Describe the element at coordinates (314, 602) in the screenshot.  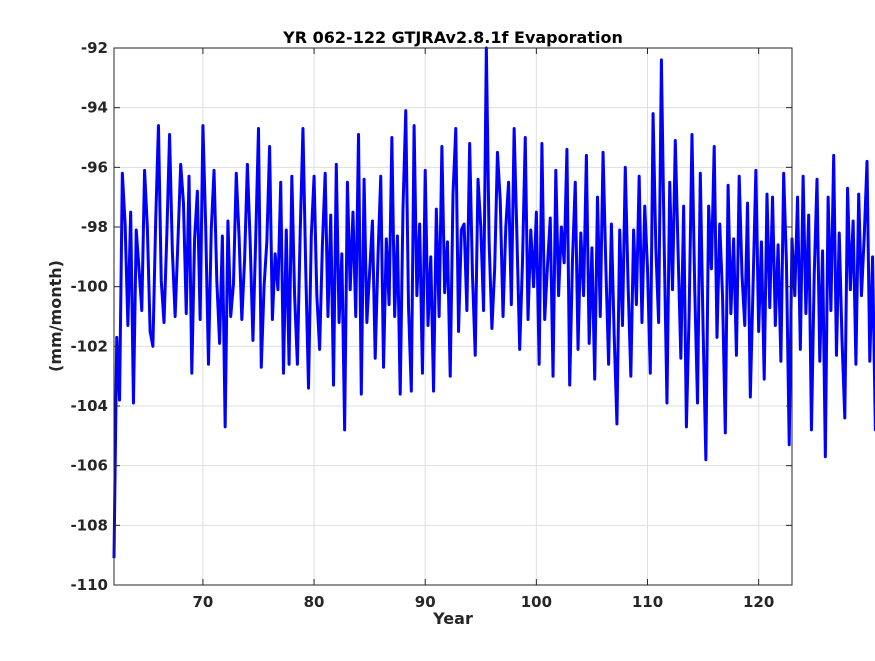
I see `x-tick-label: 80` at that location.